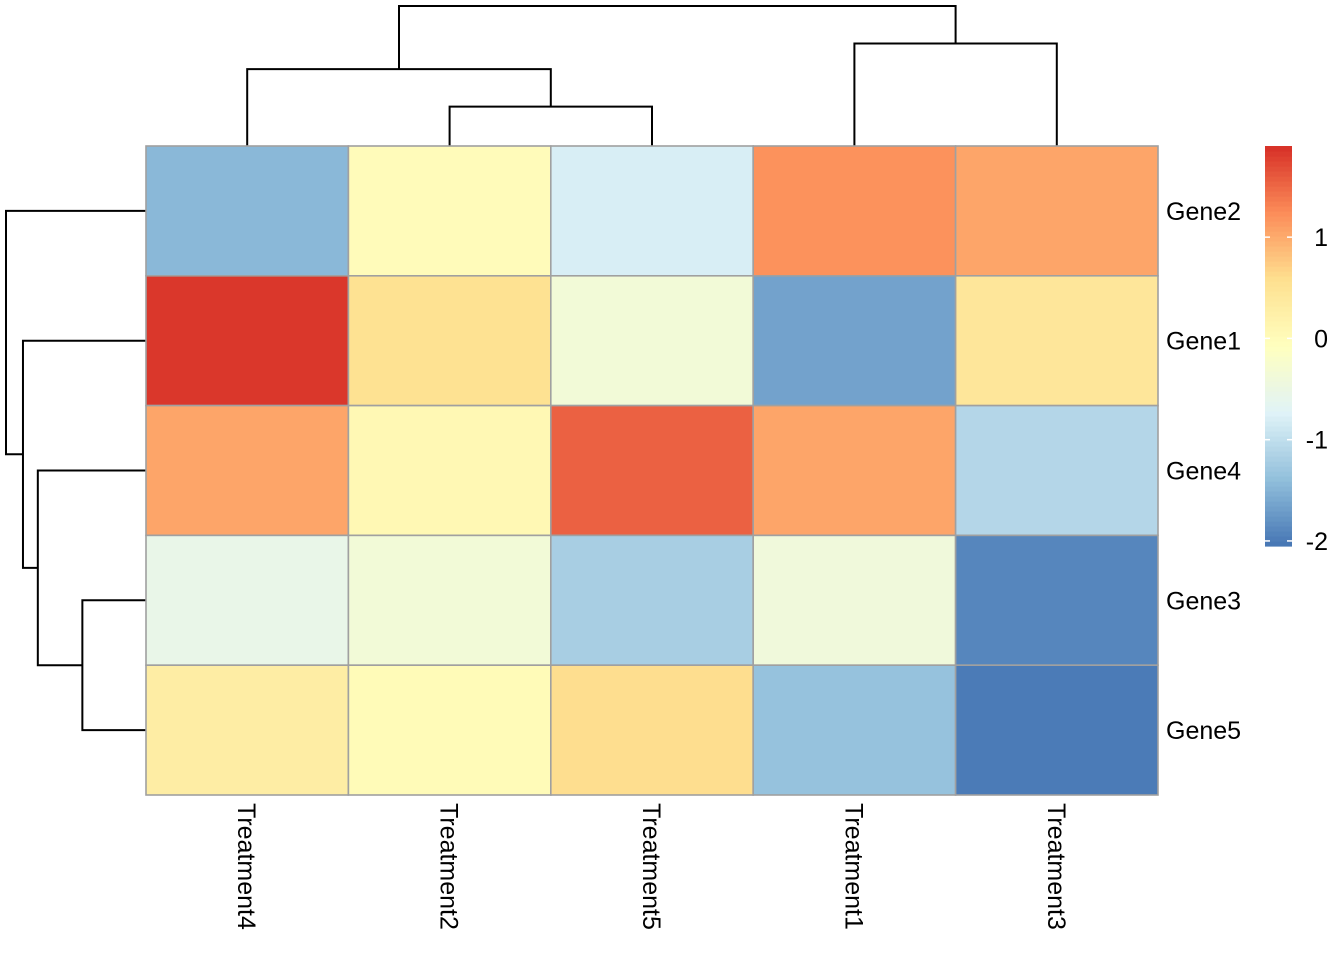 This screenshot has width=1344, height=960. I want to click on row-label-gene1: Gene1, so click(1203, 342).